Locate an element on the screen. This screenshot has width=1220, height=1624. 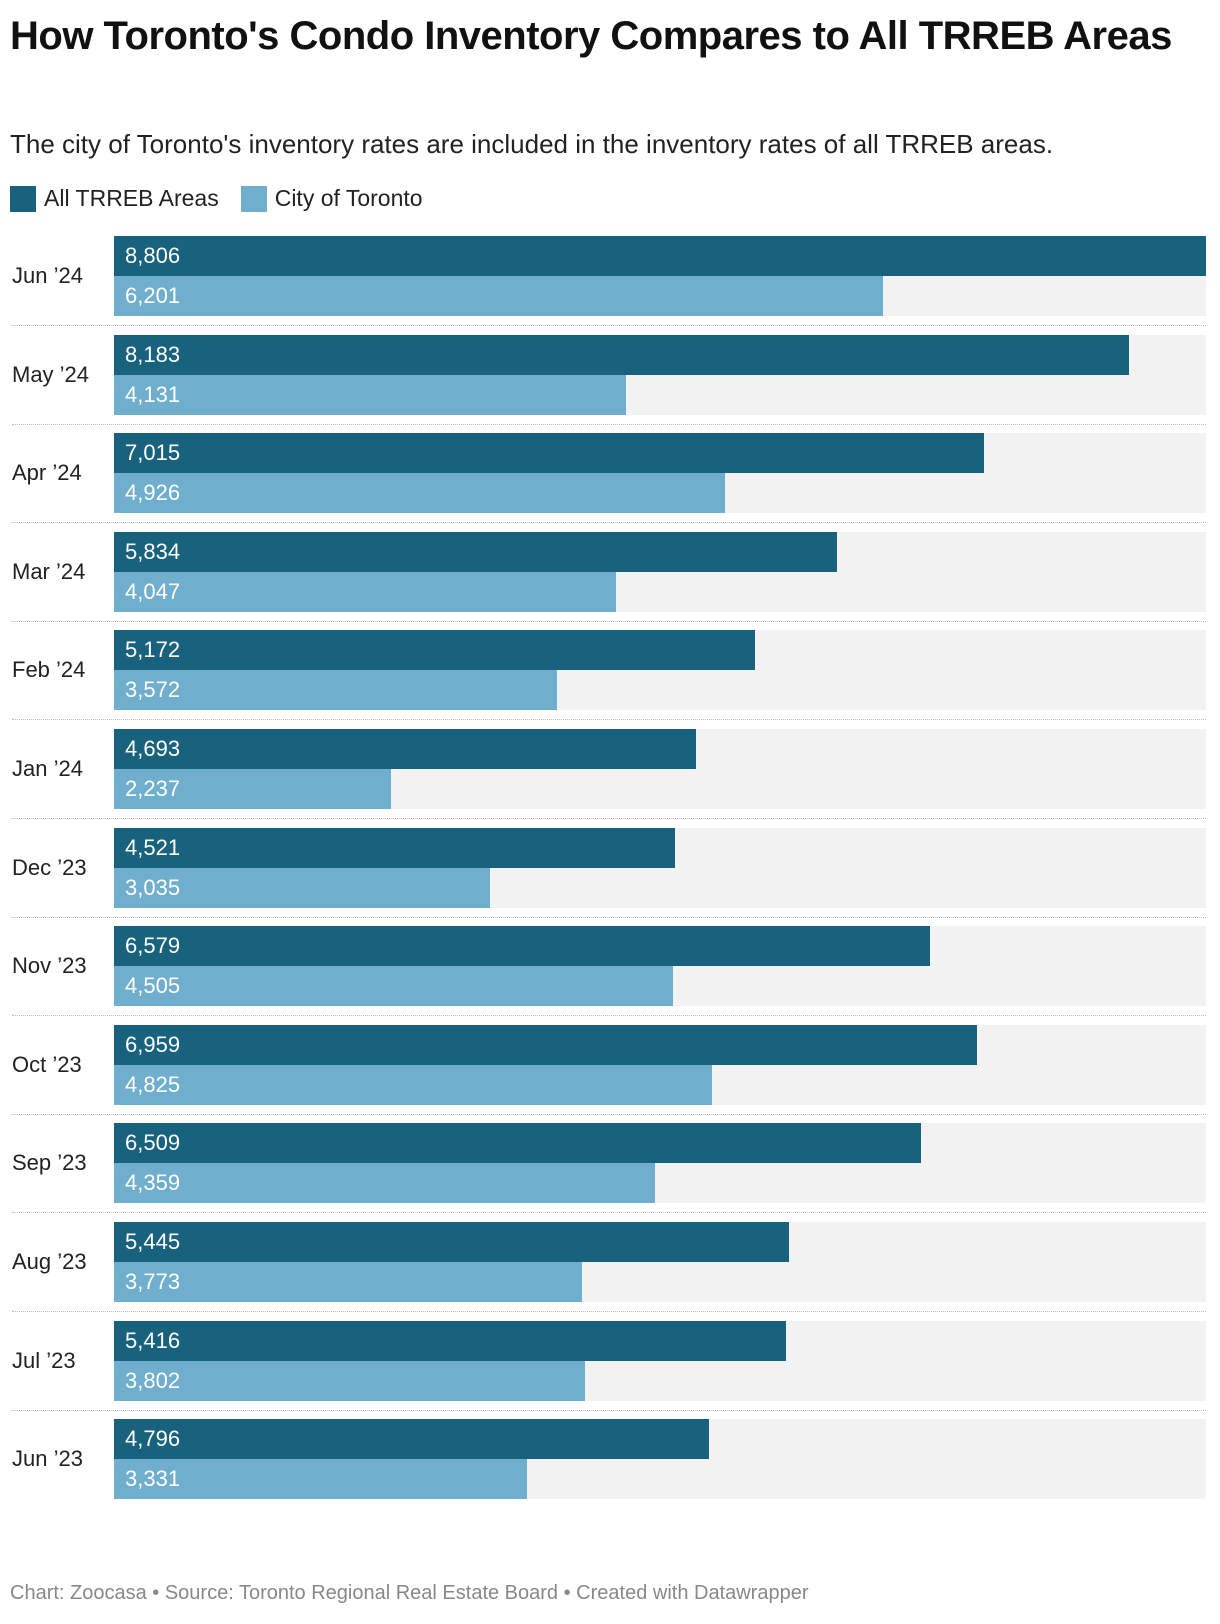
legend-swatch-city-of-toronto is located at coordinates (253, 198).